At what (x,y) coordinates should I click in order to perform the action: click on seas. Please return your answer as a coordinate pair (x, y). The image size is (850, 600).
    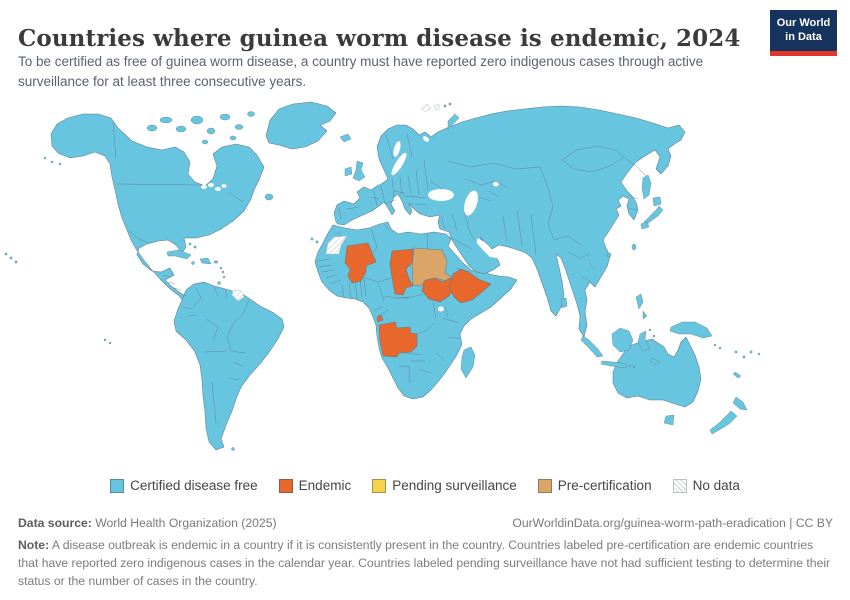
    Looking at the image, I should click on (350, 224).